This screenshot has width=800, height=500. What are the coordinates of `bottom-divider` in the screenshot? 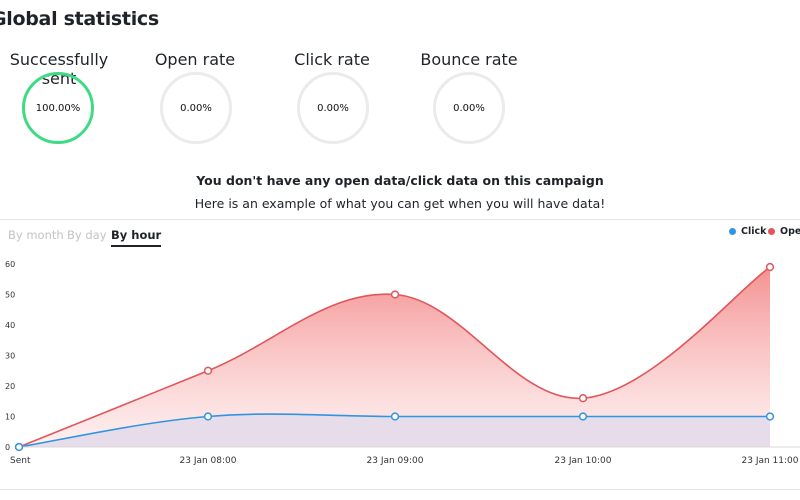 It's located at (400, 489).